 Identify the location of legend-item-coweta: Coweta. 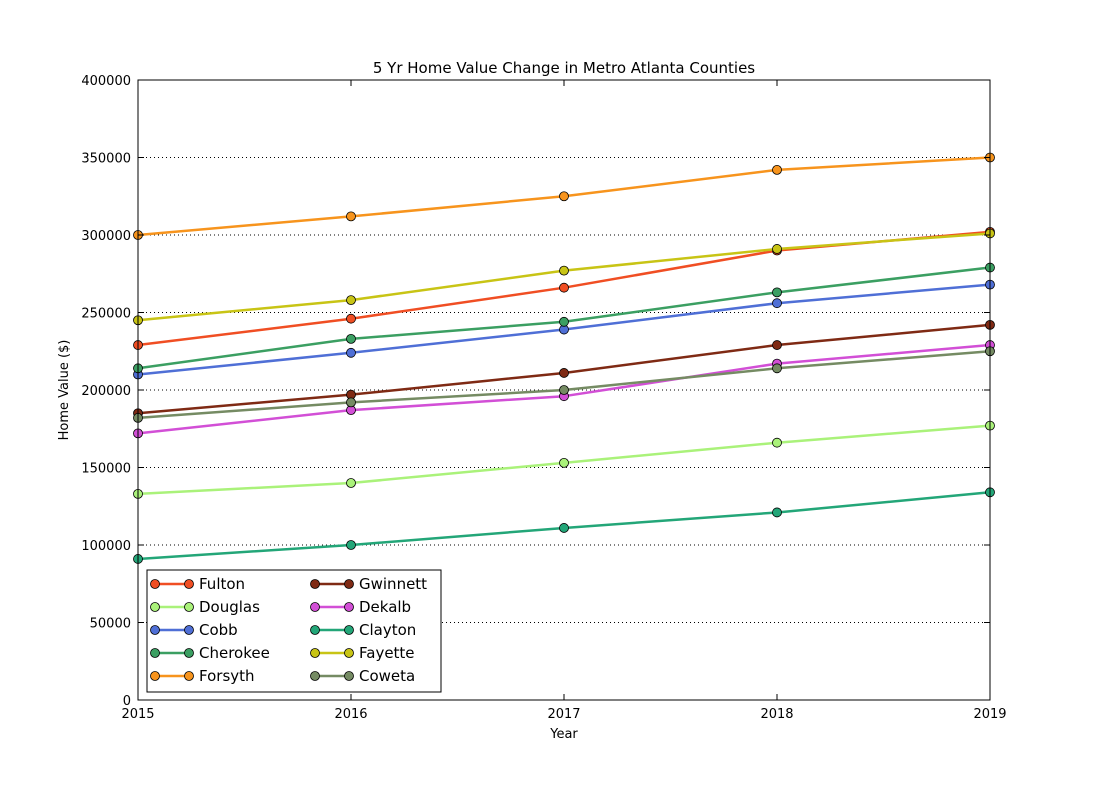
(362, 676).